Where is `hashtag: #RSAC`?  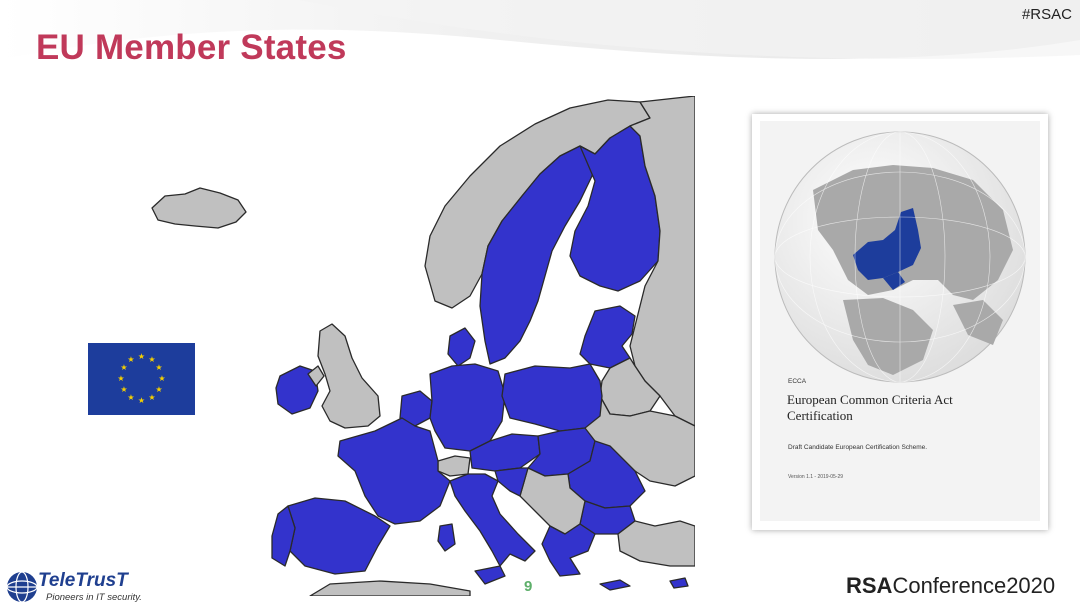
hashtag: #RSAC is located at coordinates (1046, 14).